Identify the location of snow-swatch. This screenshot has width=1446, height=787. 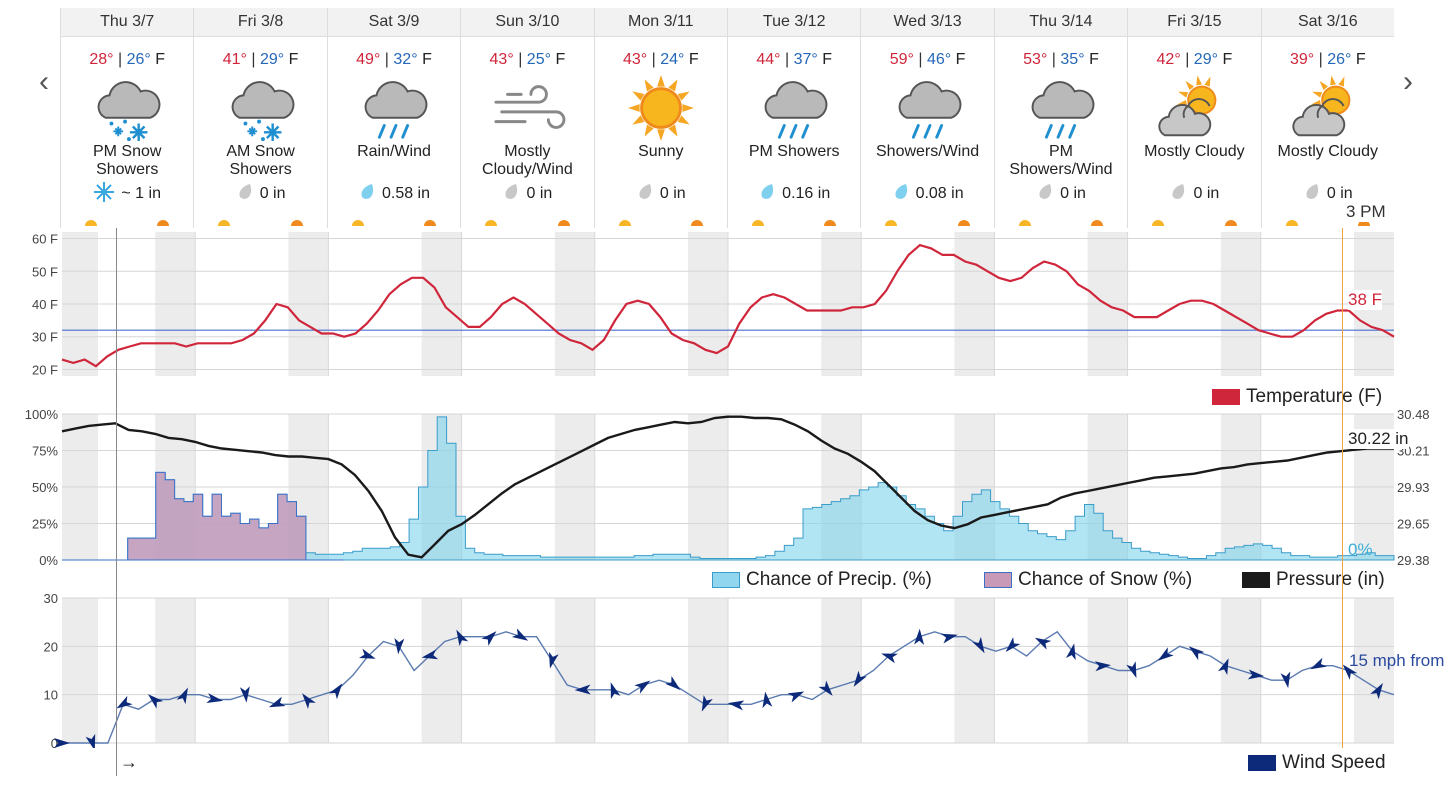
(998, 580).